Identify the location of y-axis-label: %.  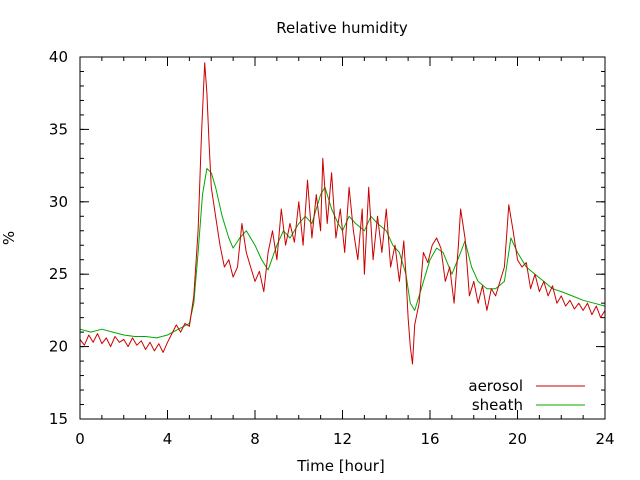
(9, 238).